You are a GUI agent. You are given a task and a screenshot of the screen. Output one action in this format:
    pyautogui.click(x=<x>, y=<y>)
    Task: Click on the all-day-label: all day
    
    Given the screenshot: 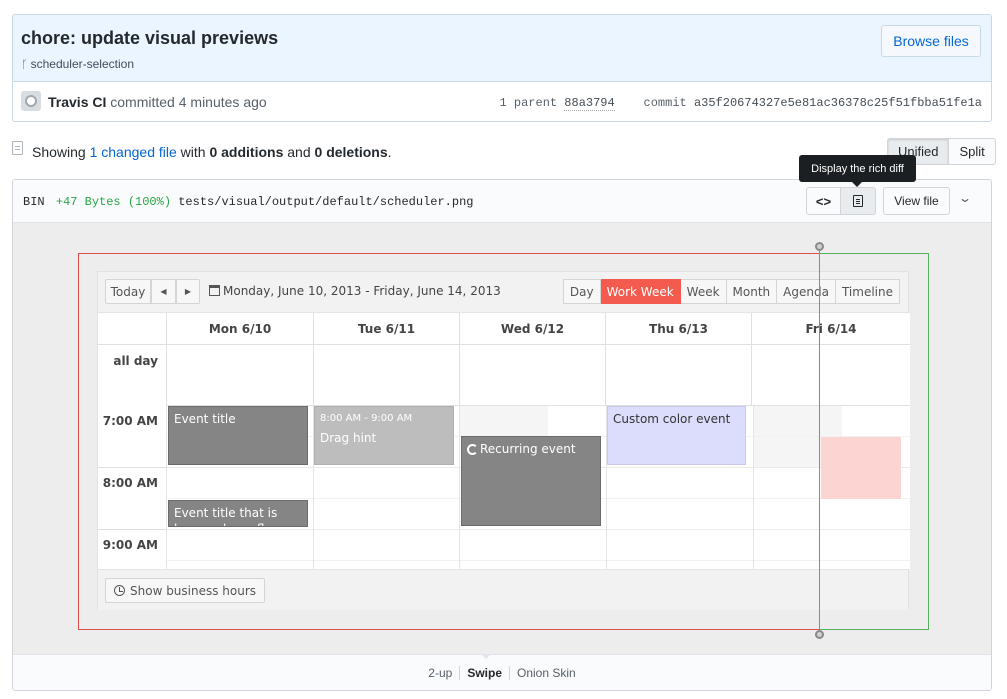 What is the action you would take?
    pyautogui.click(x=135, y=361)
    